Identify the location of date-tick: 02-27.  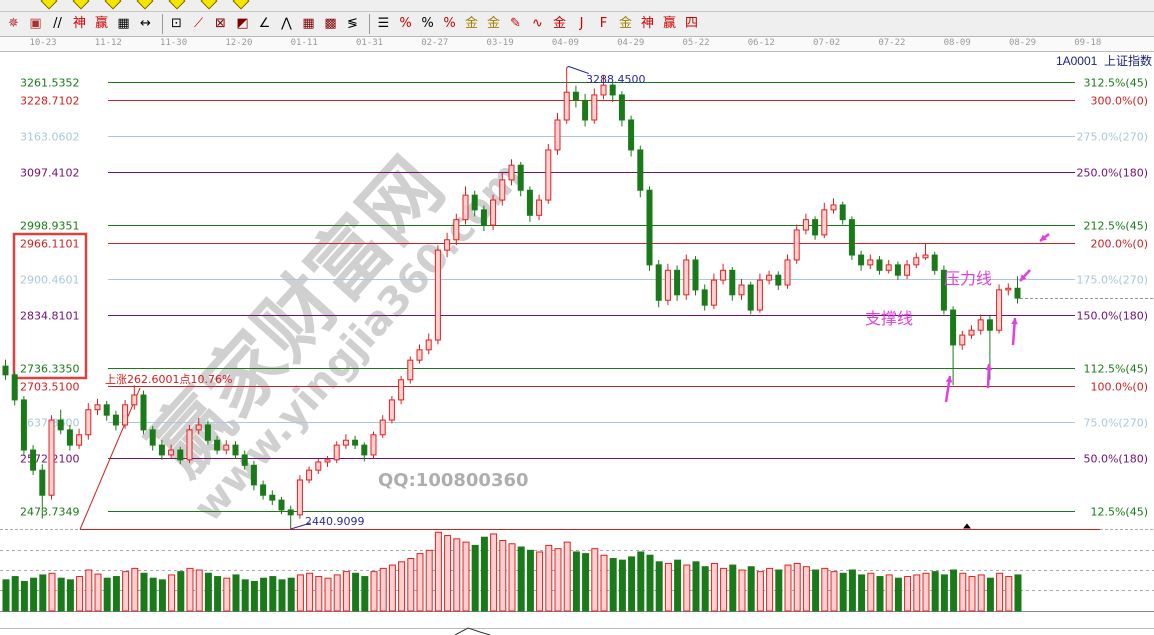
(435, 43).